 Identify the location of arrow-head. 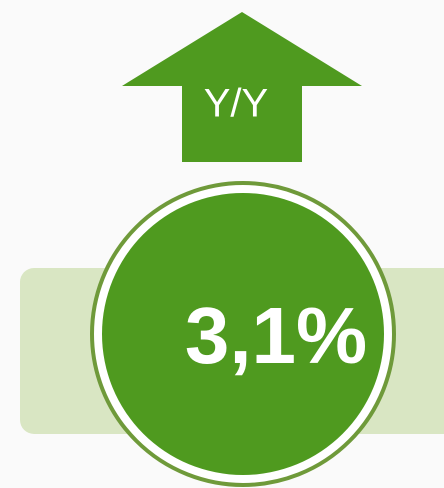
(242, 49).